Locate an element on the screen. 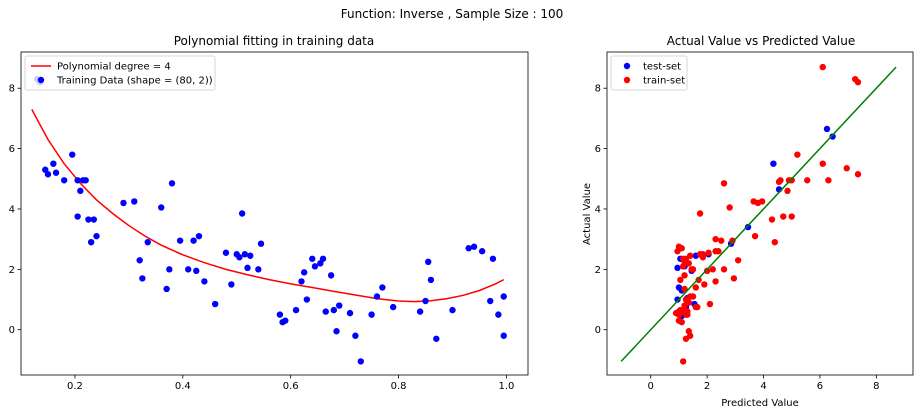 The image size is (920, 414). right-axes-ylabel: Actual Value is located at coordinates (587, 214).